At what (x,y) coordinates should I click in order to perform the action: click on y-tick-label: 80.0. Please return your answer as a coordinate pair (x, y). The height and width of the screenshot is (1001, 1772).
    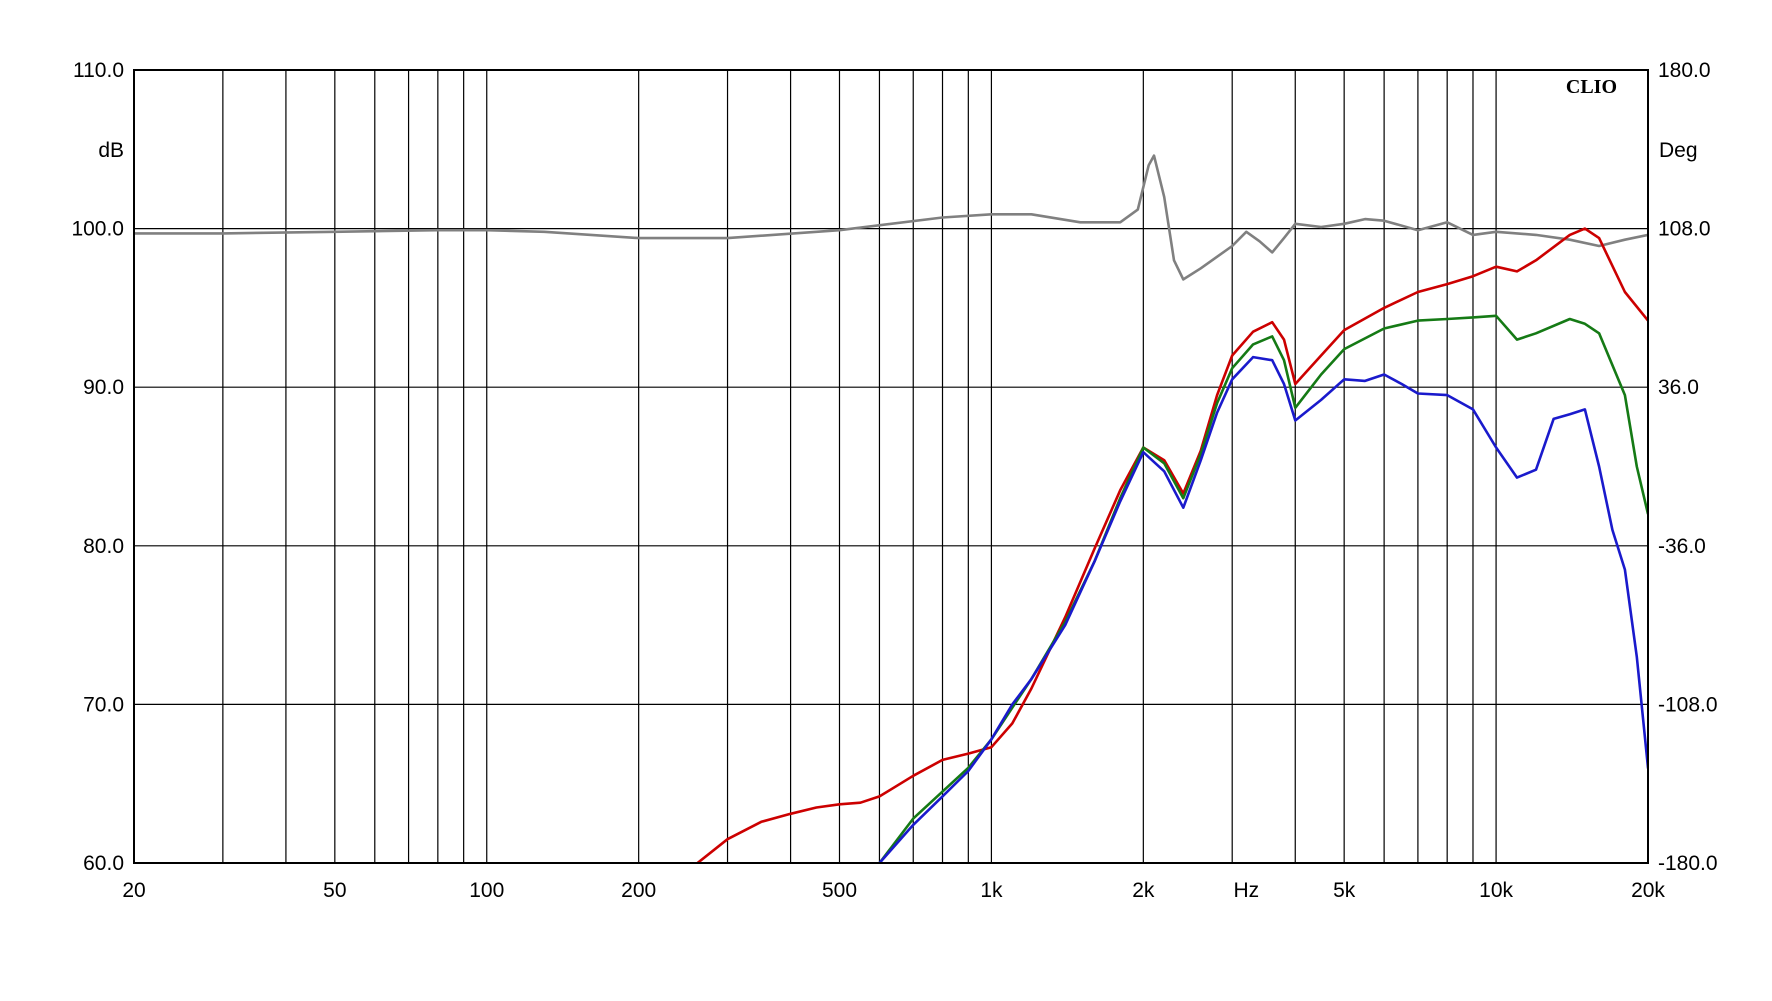
    Looking at the image, I should click on (103, 546).